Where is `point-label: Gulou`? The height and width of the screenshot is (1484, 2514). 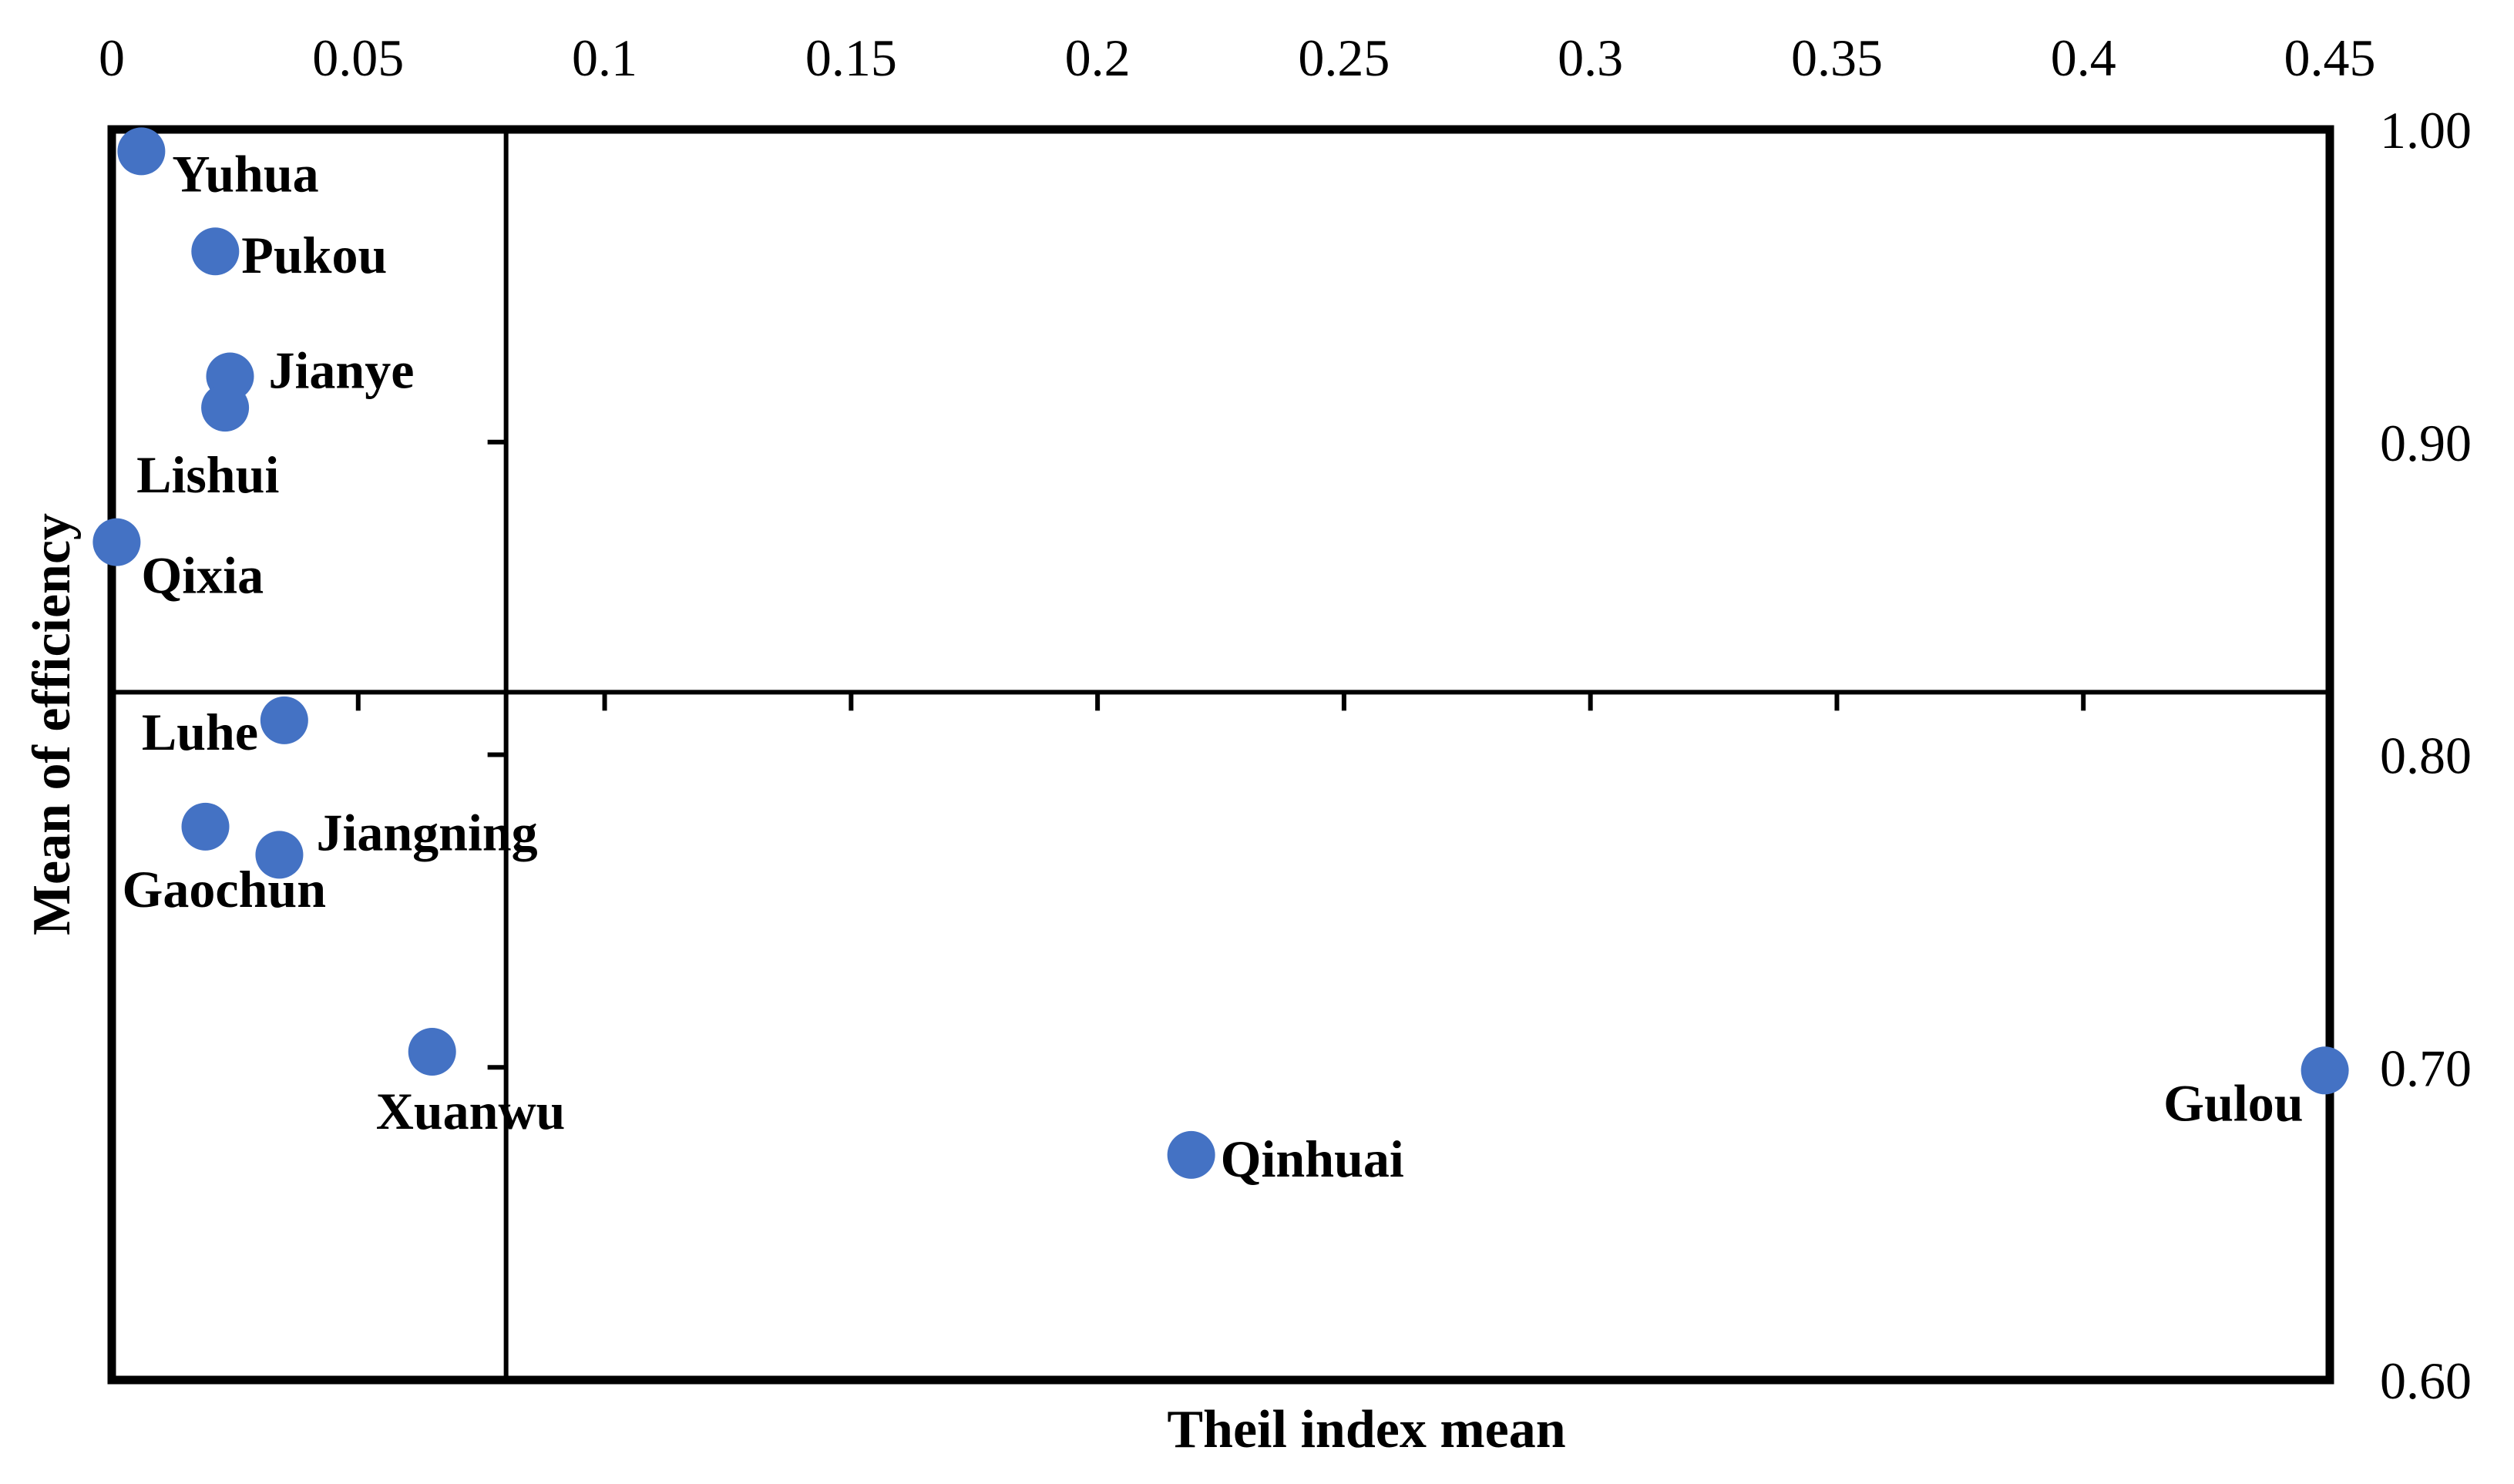
point-label: Gulou is located at coordinates (2233, 1102).